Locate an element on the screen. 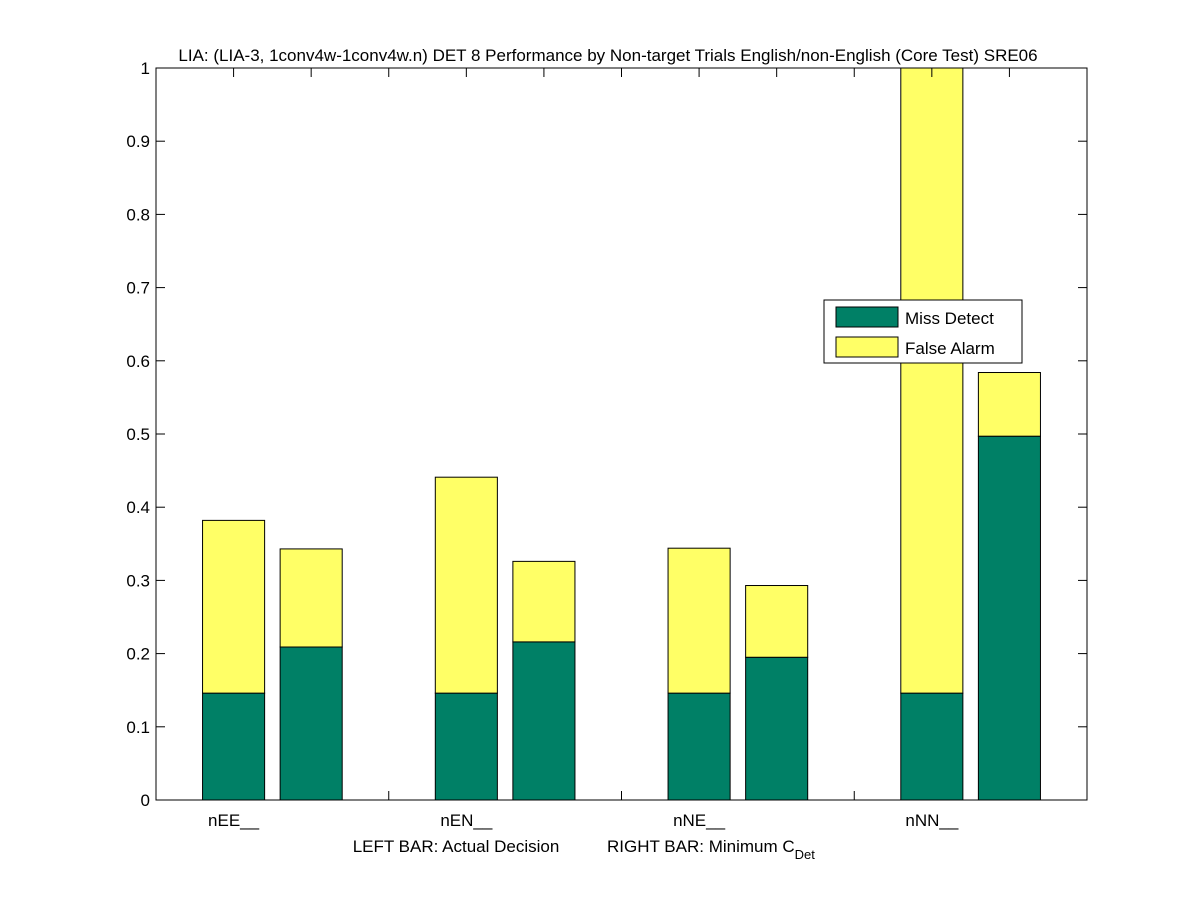 This screenshot has width=1201, height=900. y-tick-label: 0.9 is located at coordinates (138, 141).